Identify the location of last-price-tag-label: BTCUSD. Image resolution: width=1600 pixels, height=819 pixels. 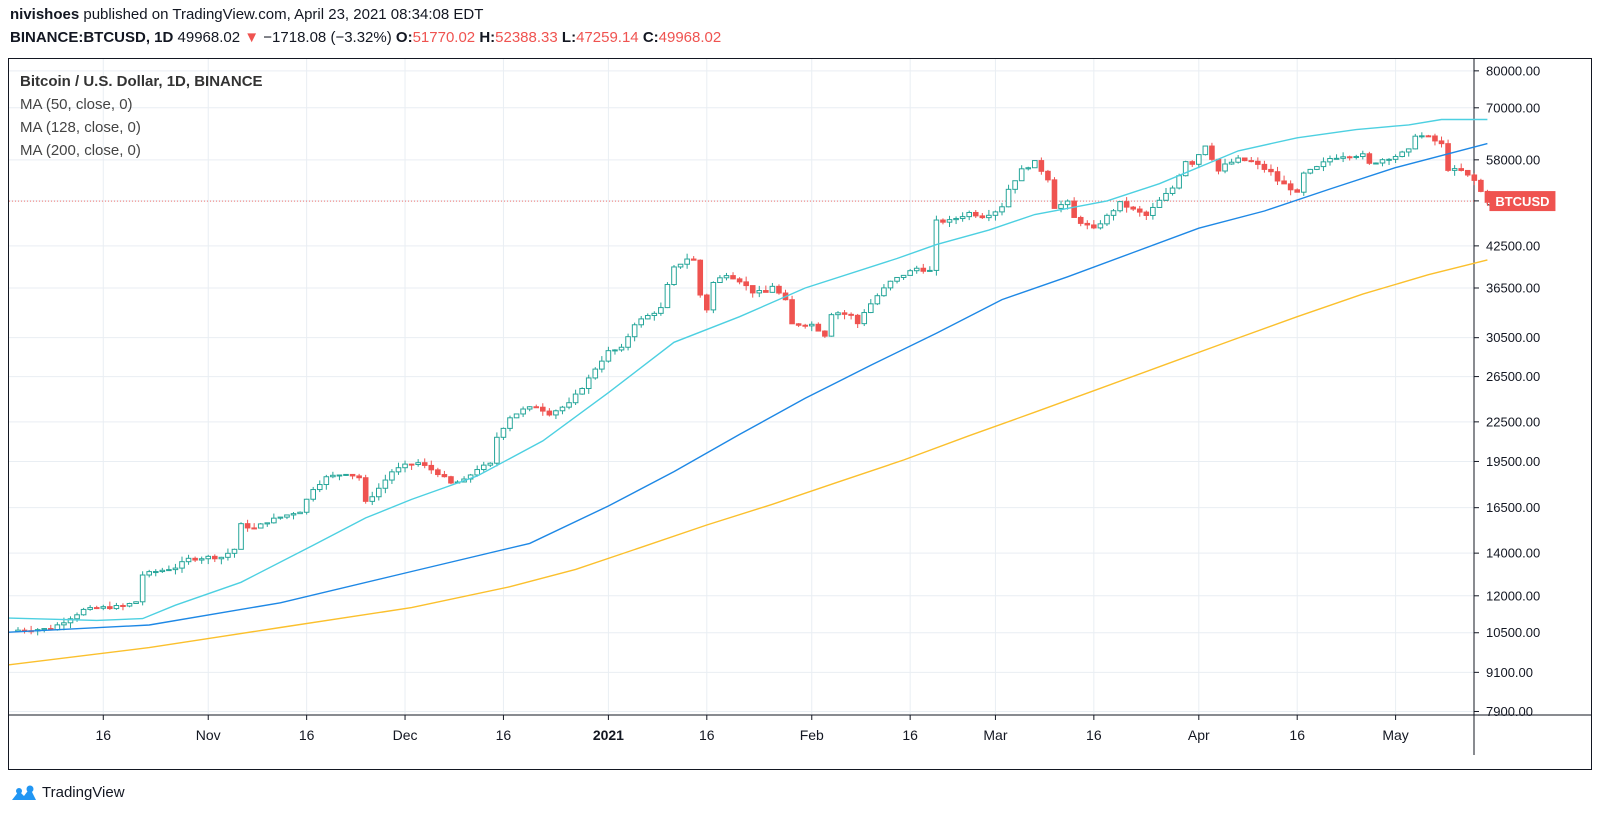
(1522, 201).